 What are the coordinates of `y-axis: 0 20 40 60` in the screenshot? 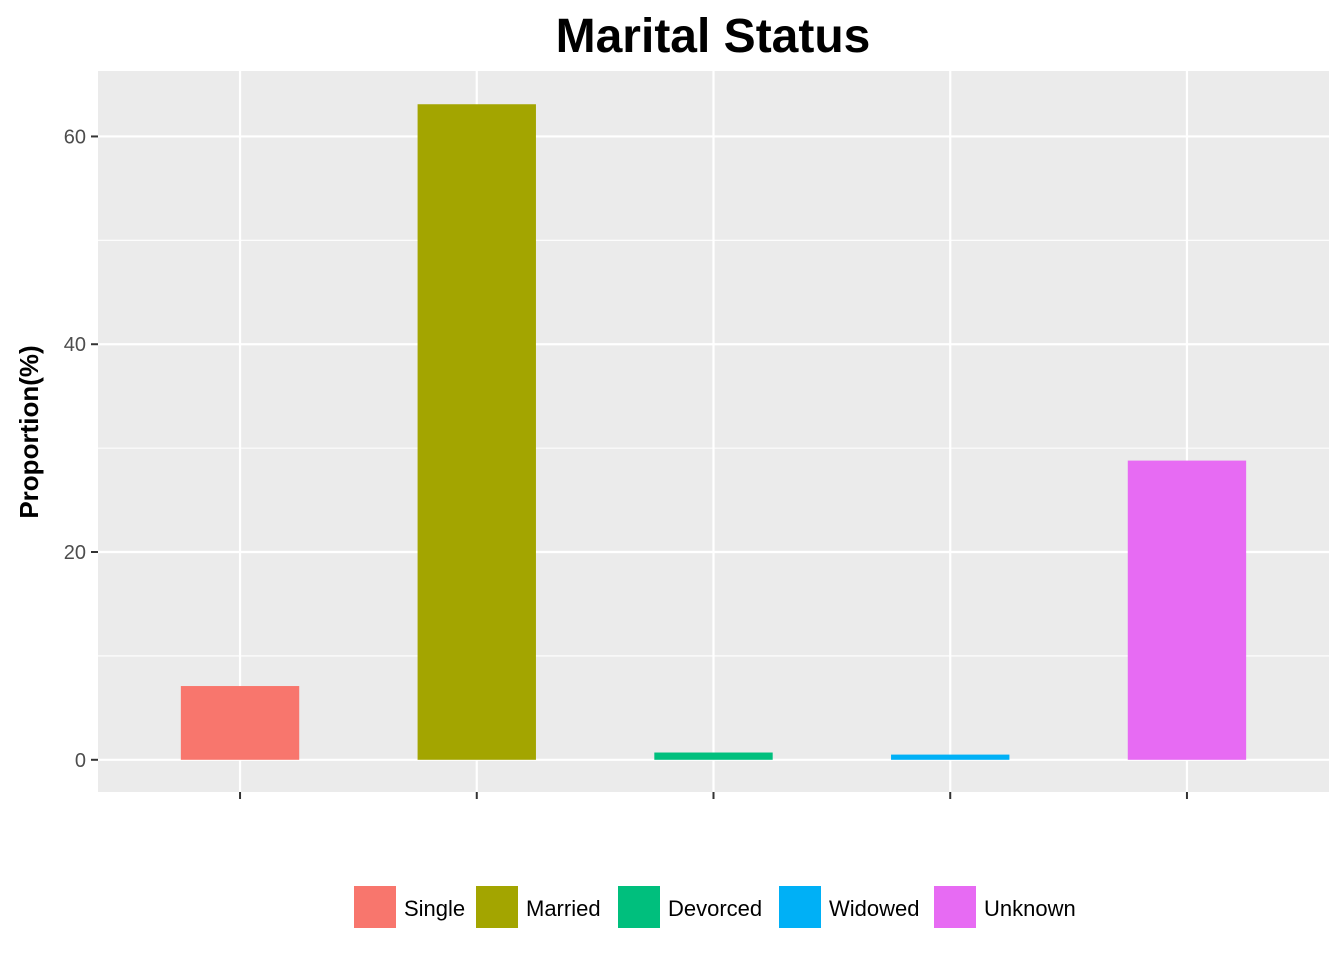 It's located at (81, 449).